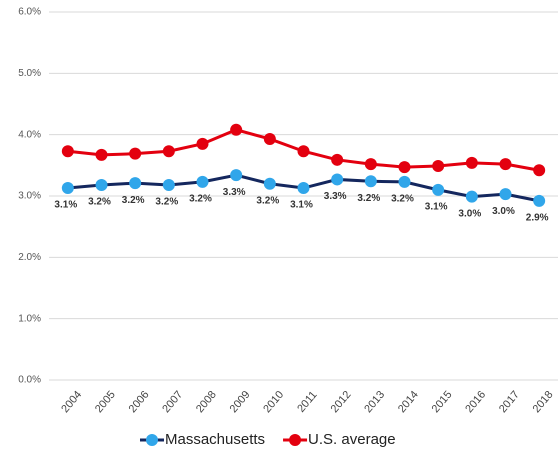 This screenshot has height=458, width=558. Describe the element at coordinates (29, 318) in the screenshot. I see `y-tick-label: 1.0%` at that location.